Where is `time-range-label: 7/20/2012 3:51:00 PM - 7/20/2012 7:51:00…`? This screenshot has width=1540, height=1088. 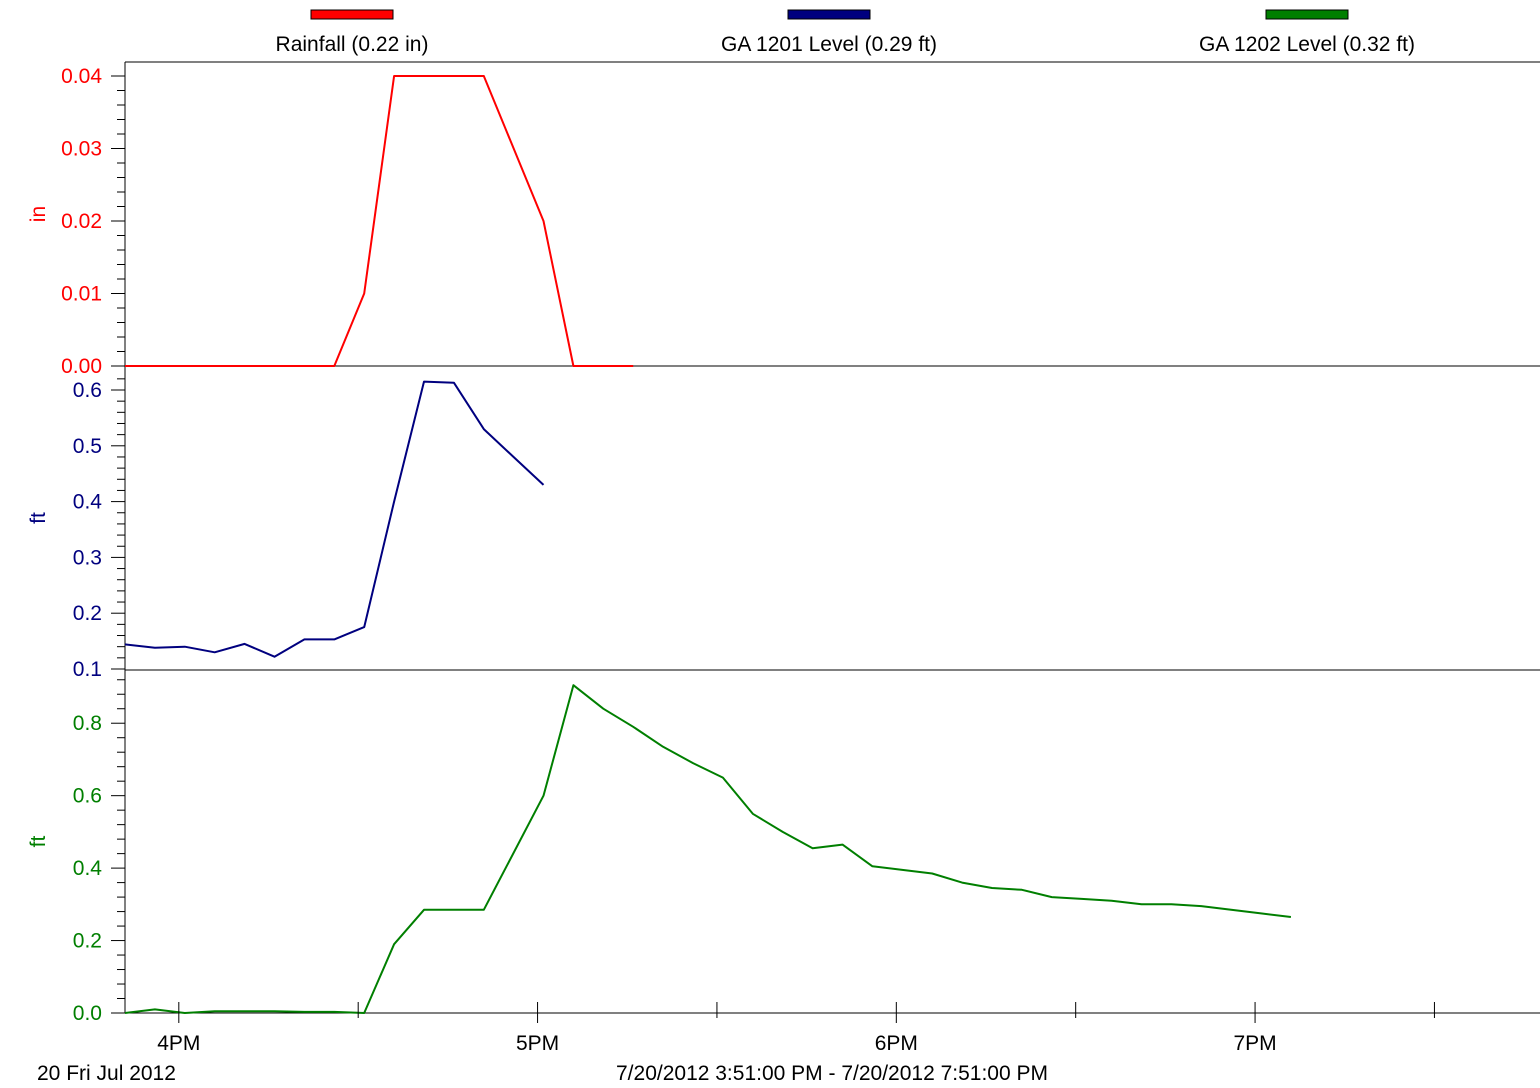
time-range-label: 7/20/2012 3:51:00 PM - 7/20/2012 7:51:00… is located at coordinates (832, 1073).